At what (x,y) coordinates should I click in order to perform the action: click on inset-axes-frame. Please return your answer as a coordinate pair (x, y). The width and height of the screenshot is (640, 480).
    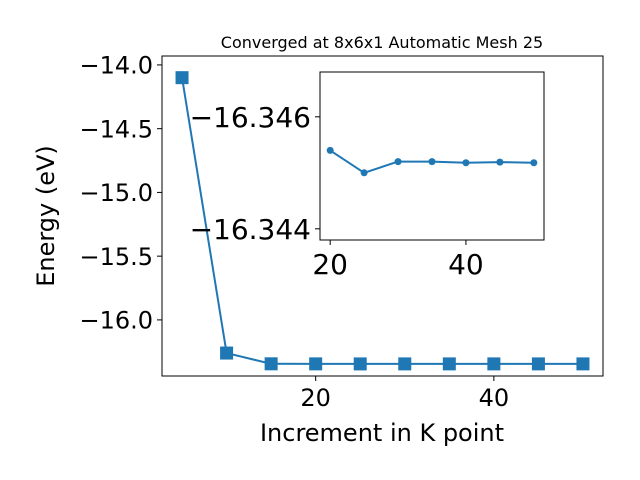
    Looking at the image, I should click on (432, 156).